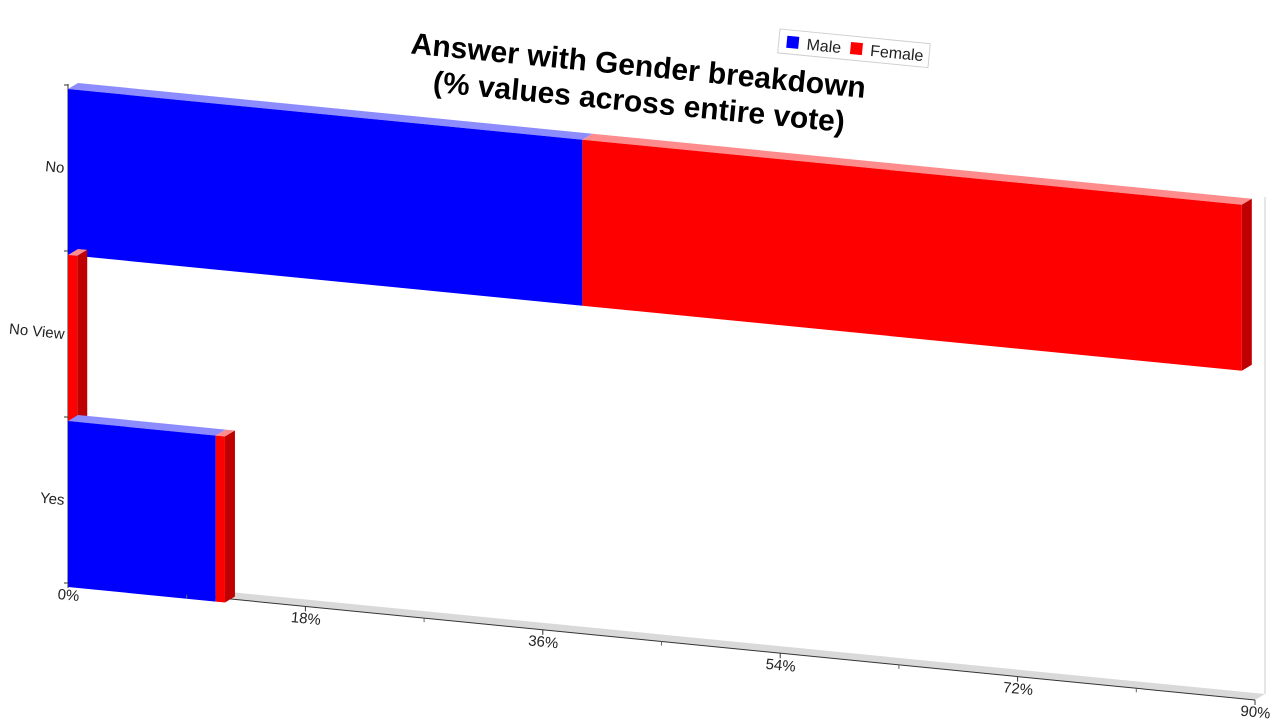 This screenshot has height=720, width=1280. What do you see at coordinates (824, 47) in the screenshot?
I see `legend-label-male: Male` at bounding box center [824, 47].